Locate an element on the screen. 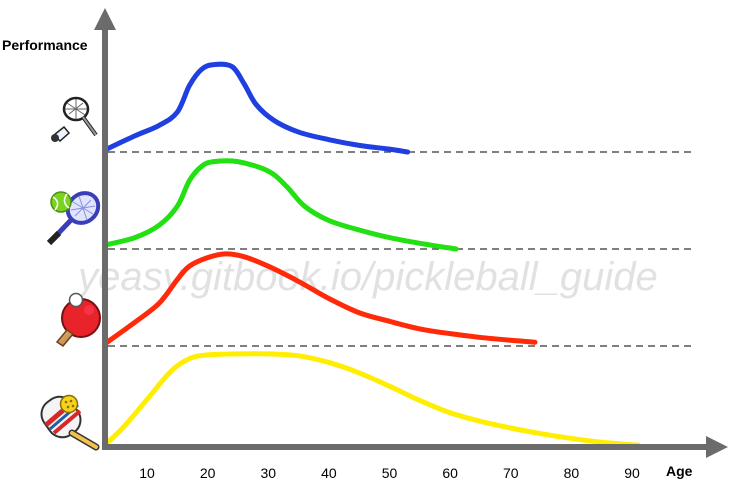 Image resolution: width=735 pixels, height=482 pixels. x-tick-label: 50 is located at coordinates (390, 473).